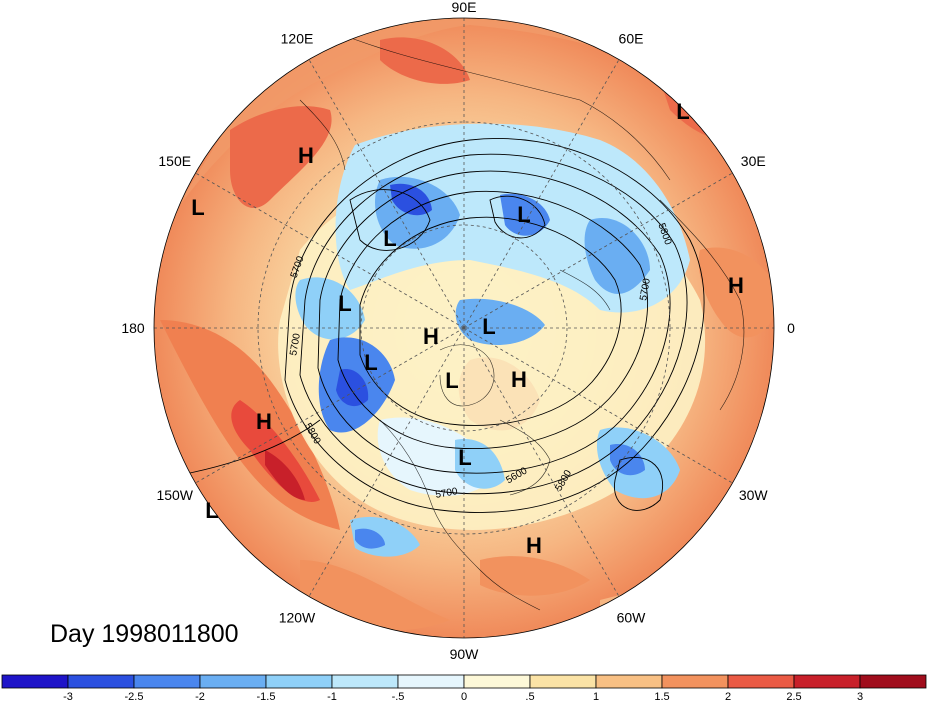  I want to click on colorbar-tick-2: -2, so click(200, 696).